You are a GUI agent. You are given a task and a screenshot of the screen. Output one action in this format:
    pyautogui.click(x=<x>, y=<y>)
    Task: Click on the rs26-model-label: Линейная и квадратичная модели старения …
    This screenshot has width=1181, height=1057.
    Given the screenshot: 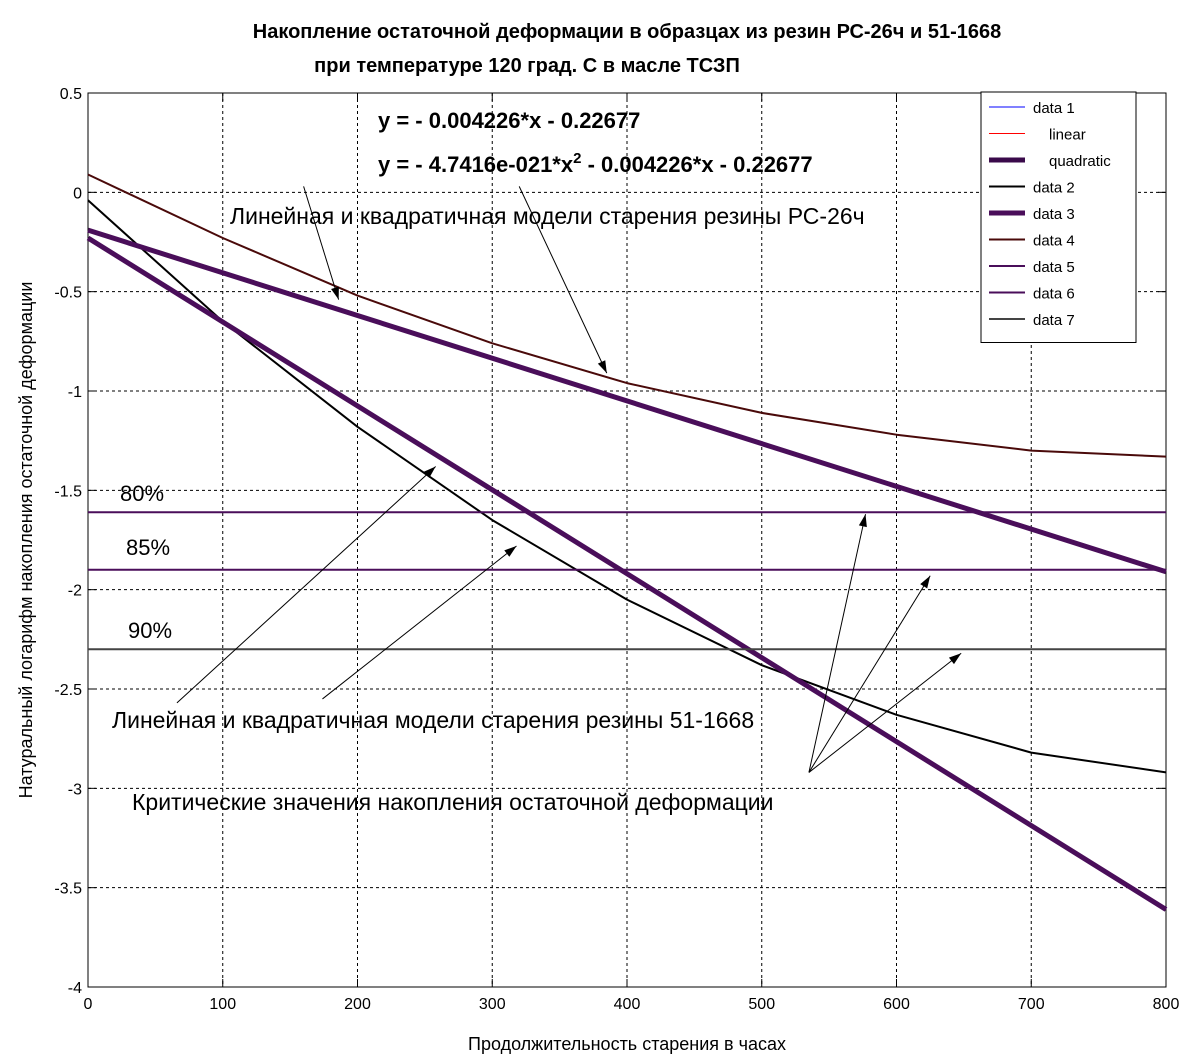 What is the action you would take?
    pyautogui.click(x=547, y=216)
    